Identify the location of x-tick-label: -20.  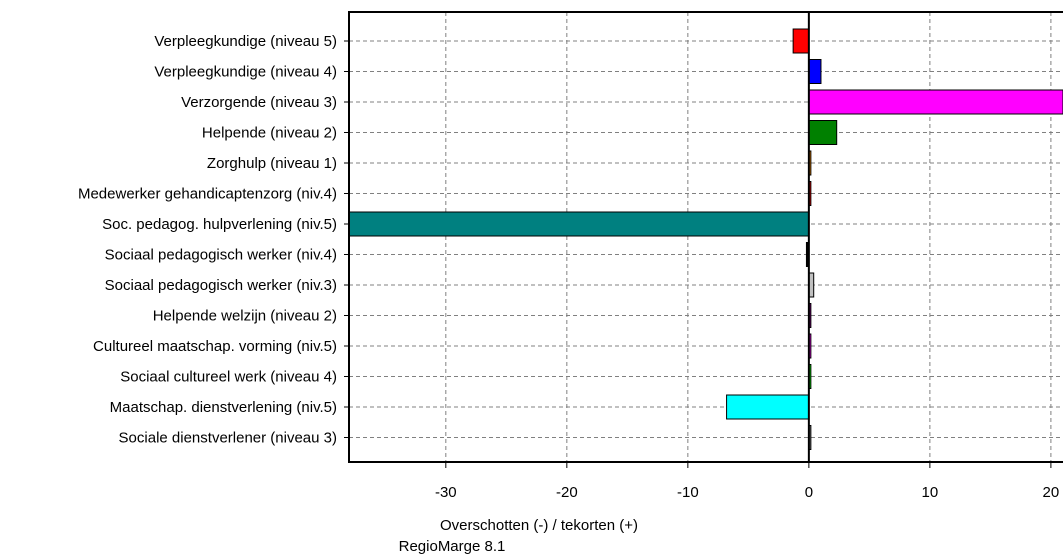
(567, 492).